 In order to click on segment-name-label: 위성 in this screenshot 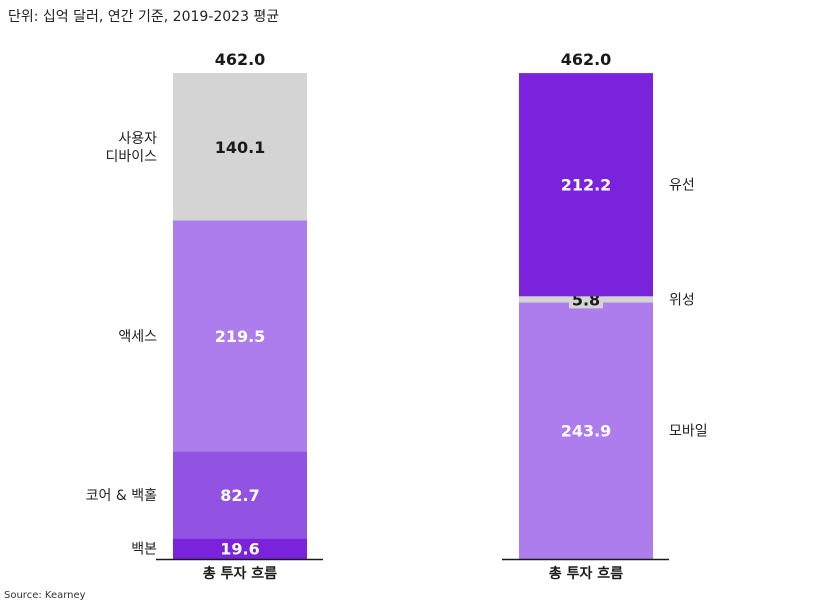, I will do `click(682, 300)`.